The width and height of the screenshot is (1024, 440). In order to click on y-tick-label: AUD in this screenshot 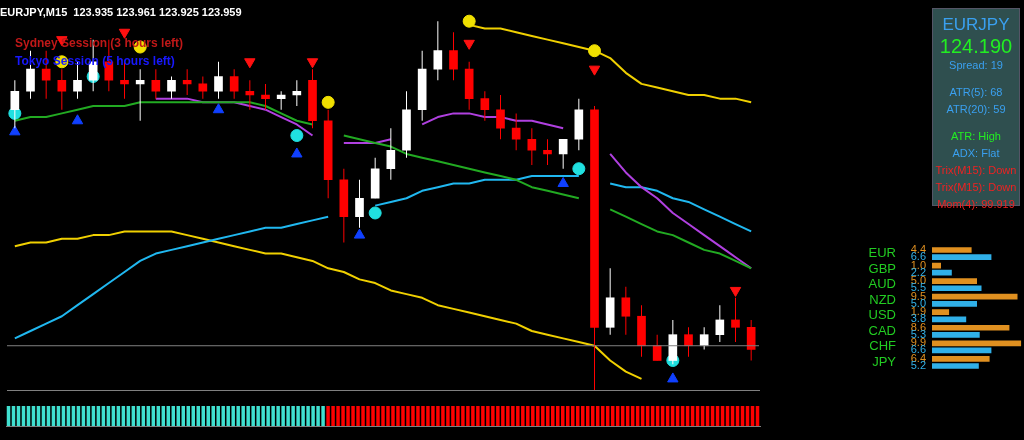, I will do `click(882, 284)`.